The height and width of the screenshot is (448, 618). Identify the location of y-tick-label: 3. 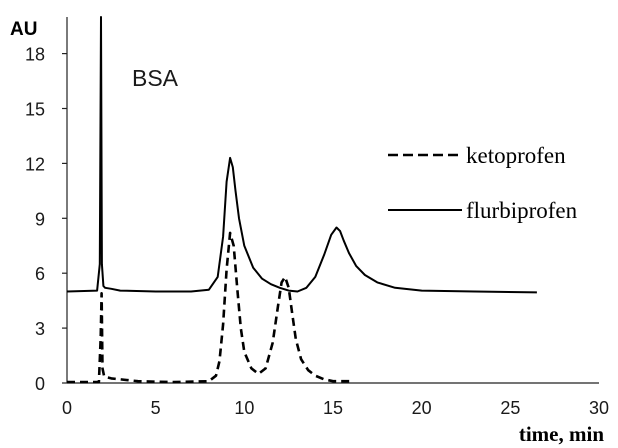
(40, 329).